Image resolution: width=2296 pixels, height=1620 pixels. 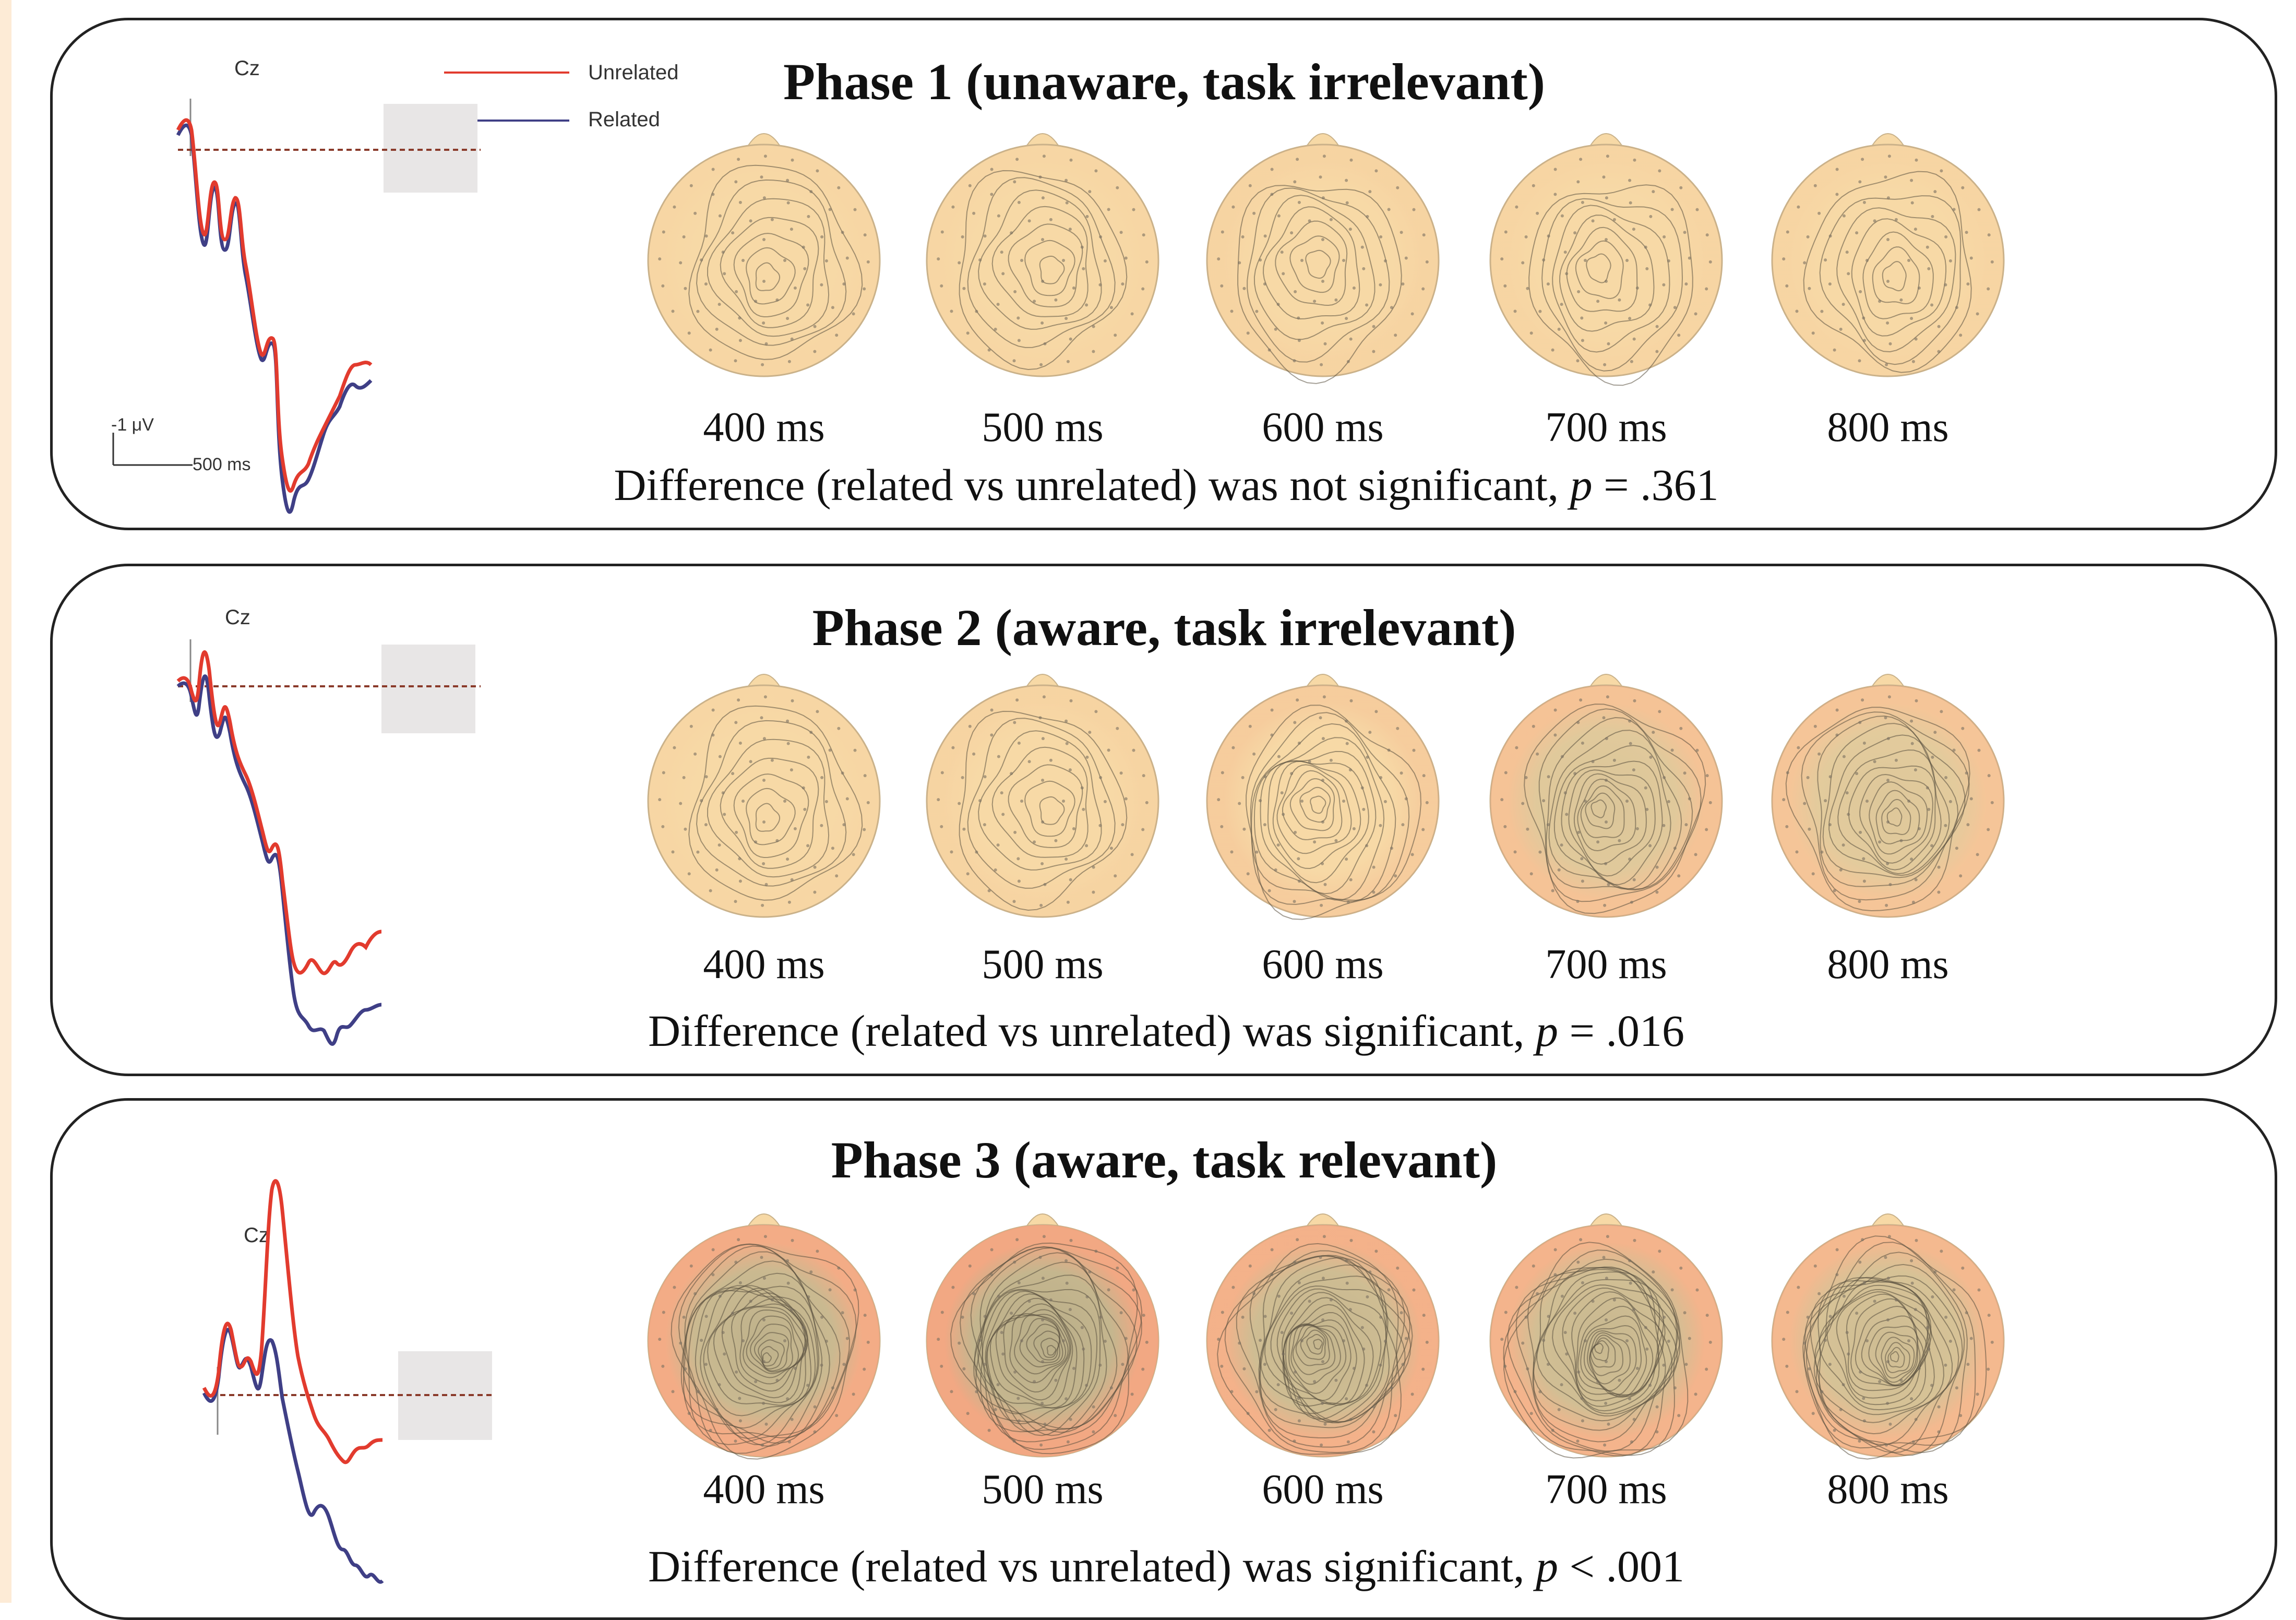 I want to click on analysis-window, so click(x=428, y=689).